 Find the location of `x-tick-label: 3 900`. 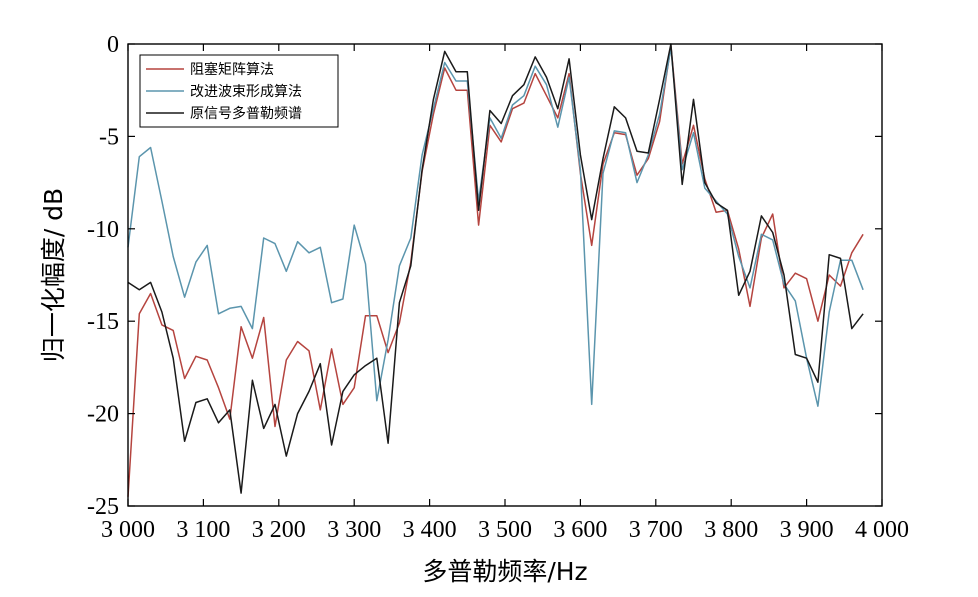

x-tick-label: 3 900 is located at coordinates (807, 530).